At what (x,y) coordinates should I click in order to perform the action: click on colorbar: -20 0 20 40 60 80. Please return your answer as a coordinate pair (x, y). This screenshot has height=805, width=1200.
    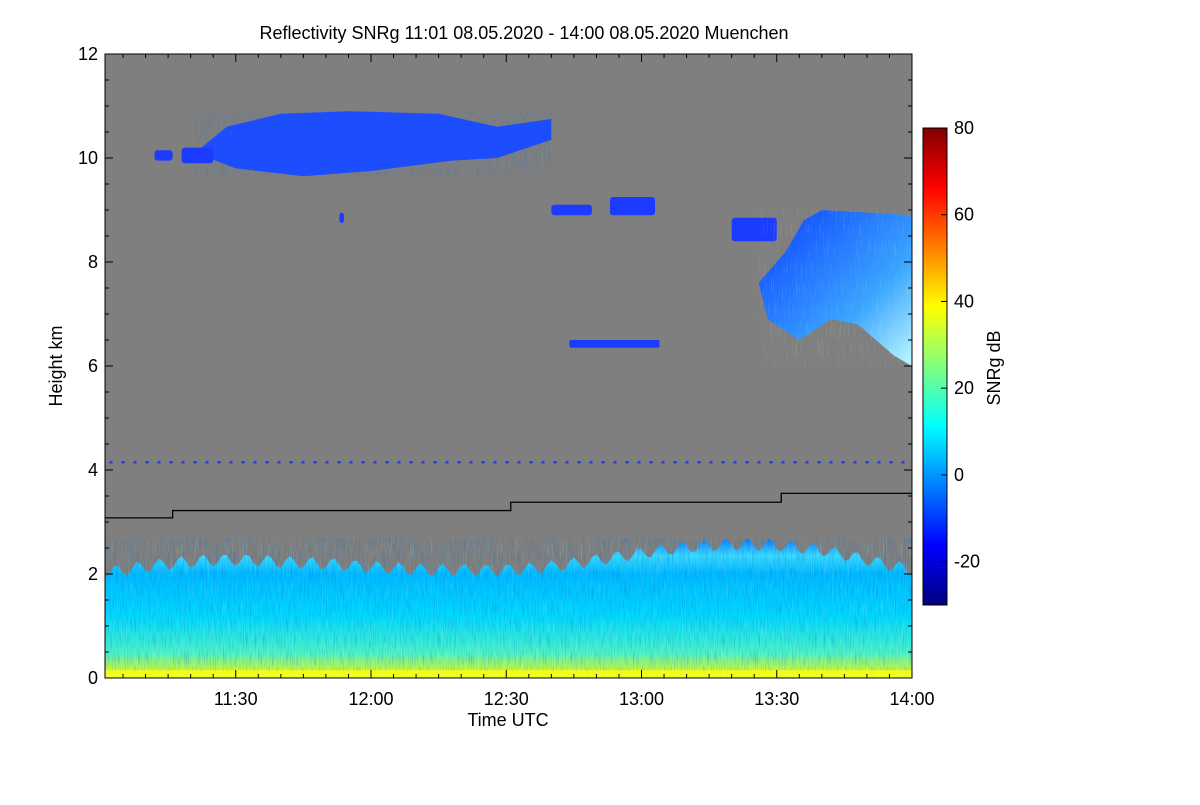
    Looking at the image, I should click on (951, 362).